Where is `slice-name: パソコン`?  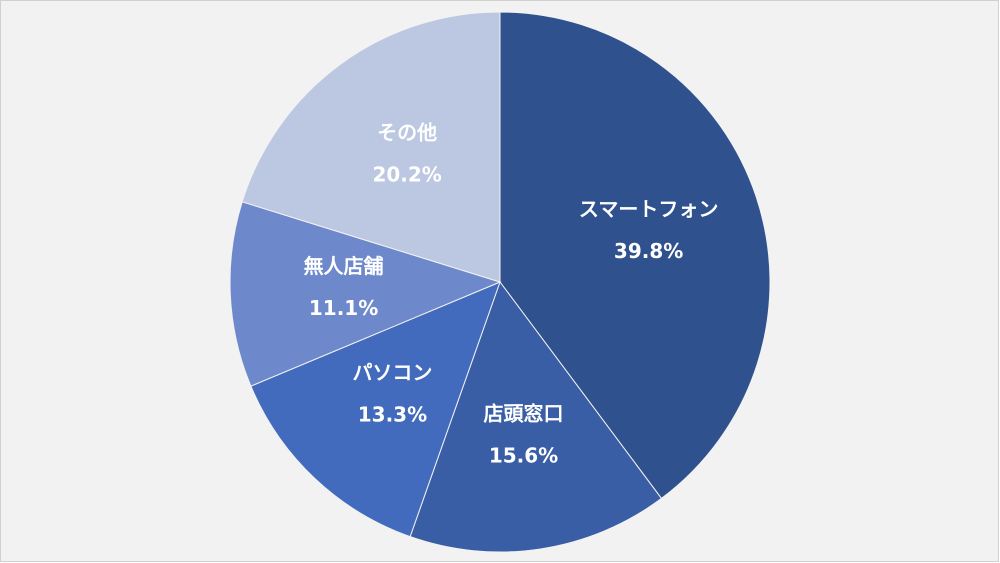
slice-name: パソコン is located at coordinates (392, 372).